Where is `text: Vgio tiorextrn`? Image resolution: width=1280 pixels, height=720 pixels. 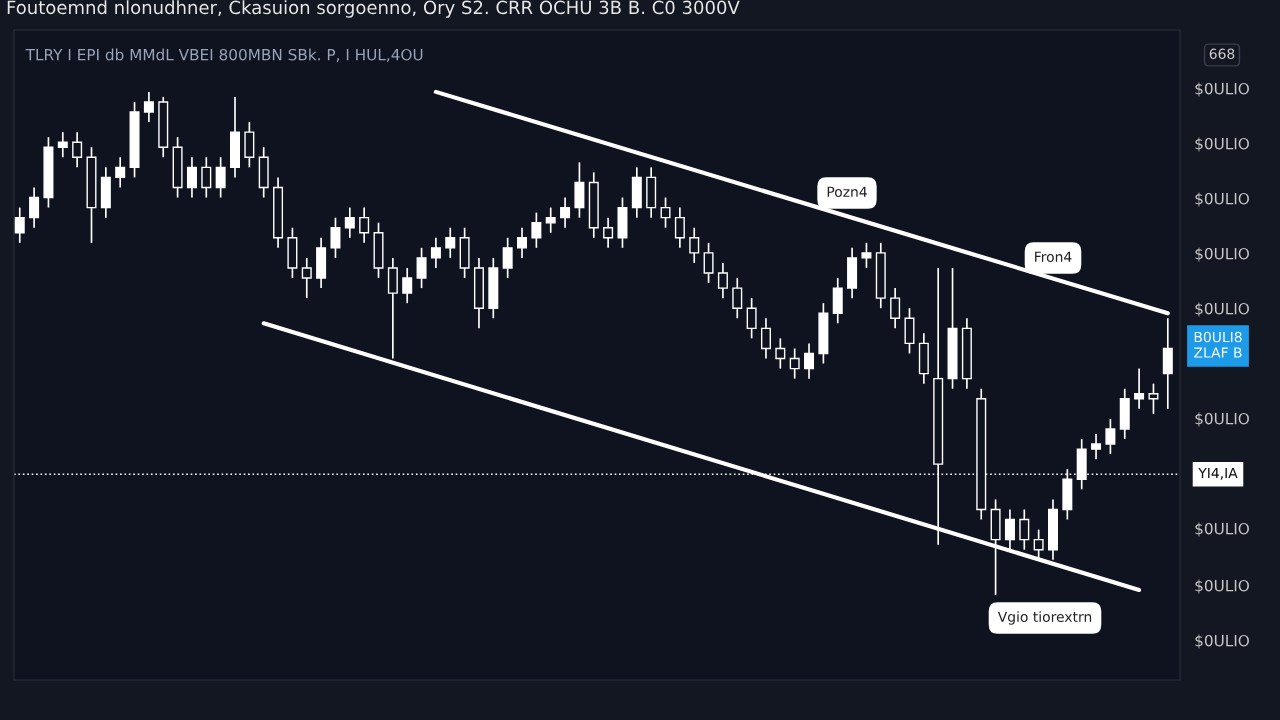 text: Vgio tiorextrn is located at coordinates (1044, 618).